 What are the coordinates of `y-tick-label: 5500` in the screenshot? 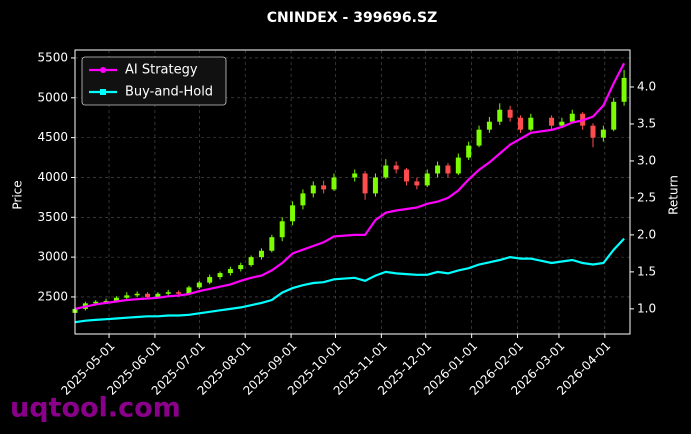 It's located at (52, 57).